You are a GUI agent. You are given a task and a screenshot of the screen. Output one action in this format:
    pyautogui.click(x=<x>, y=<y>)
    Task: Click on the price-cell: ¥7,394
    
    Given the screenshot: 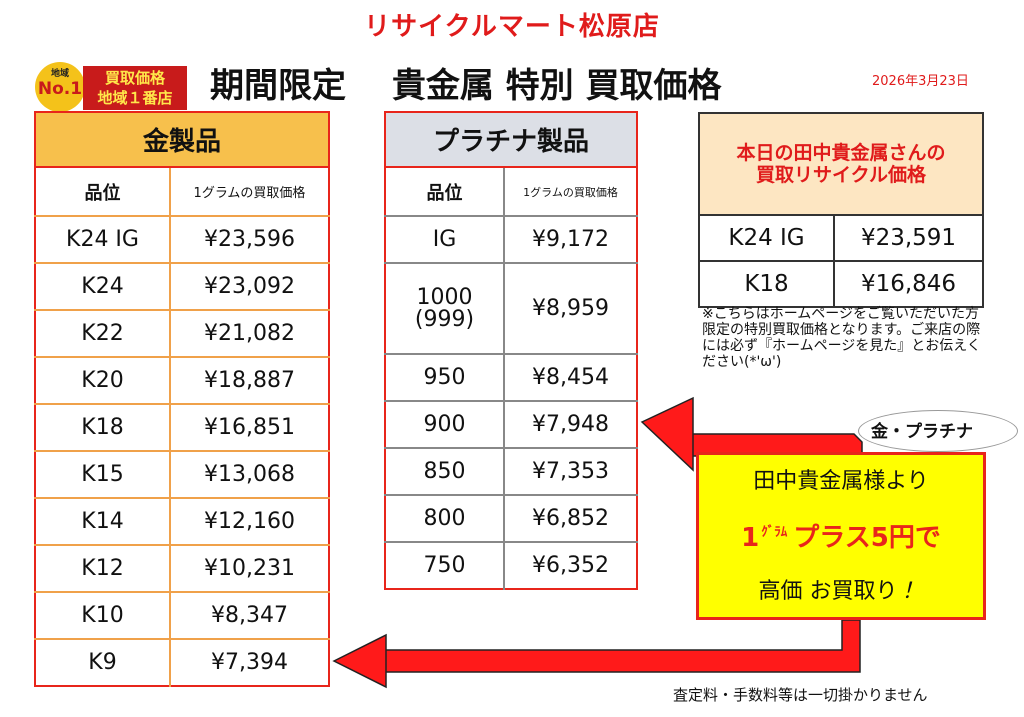 What is the action you would take?
    pyautogui.click(x=249, y=662)
    